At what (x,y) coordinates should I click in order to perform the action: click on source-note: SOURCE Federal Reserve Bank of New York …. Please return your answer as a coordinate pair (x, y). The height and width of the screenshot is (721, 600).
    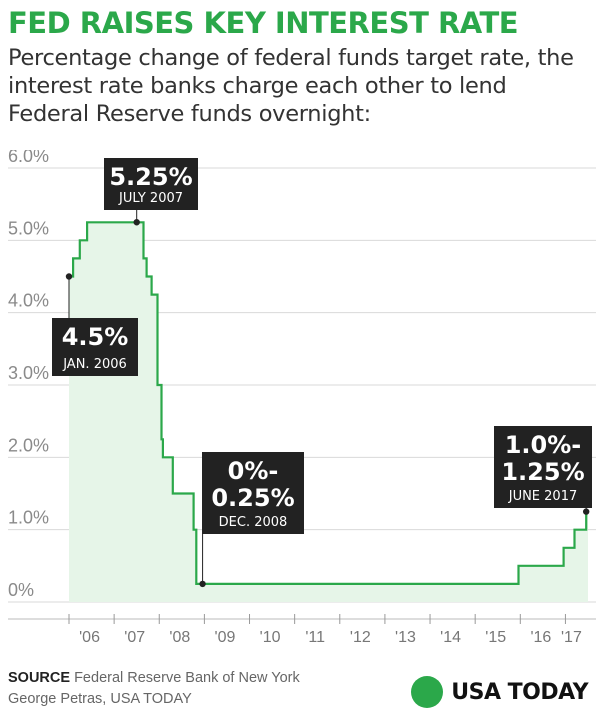
    Looking at the image, I should click on (154, 689).